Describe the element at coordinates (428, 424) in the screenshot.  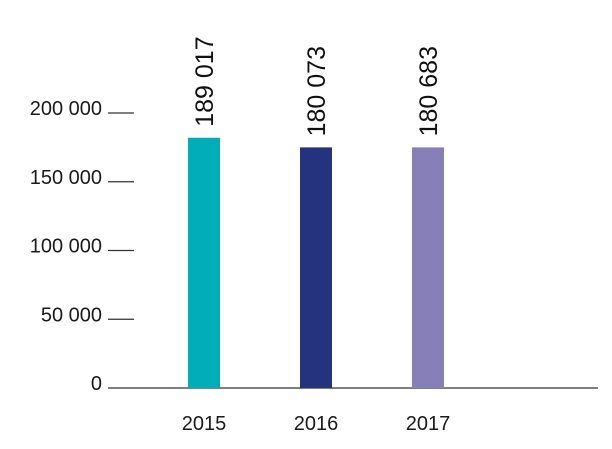
I see `x-tick-label: 2017` at that location.